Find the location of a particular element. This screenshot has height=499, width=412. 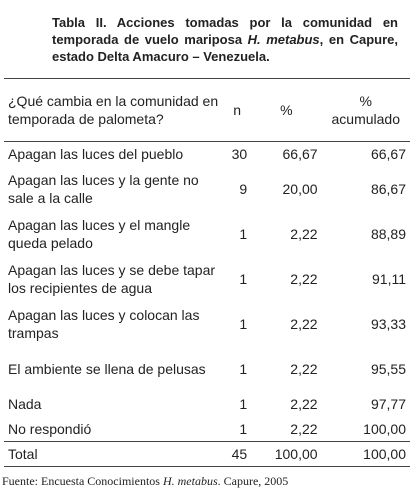

table-cell: 9 is located at coordinates (243, 189).